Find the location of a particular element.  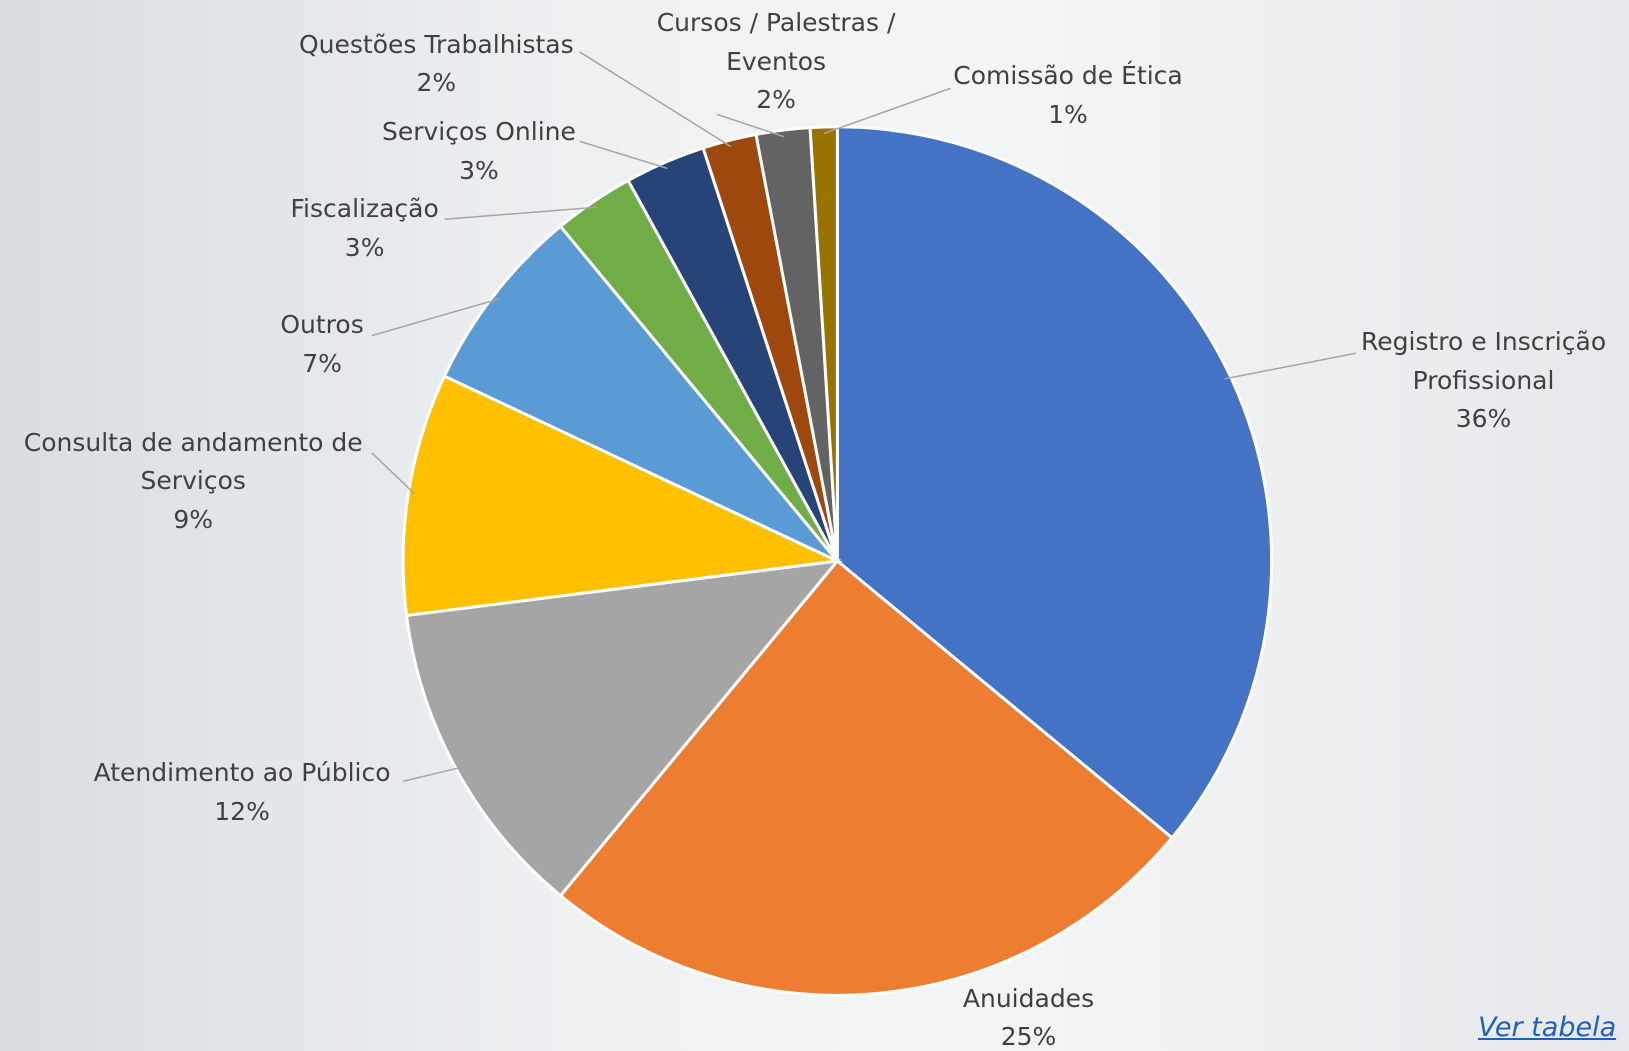

slice-label: Atendimento ao Público 12% is located at coordinates (242, 792).